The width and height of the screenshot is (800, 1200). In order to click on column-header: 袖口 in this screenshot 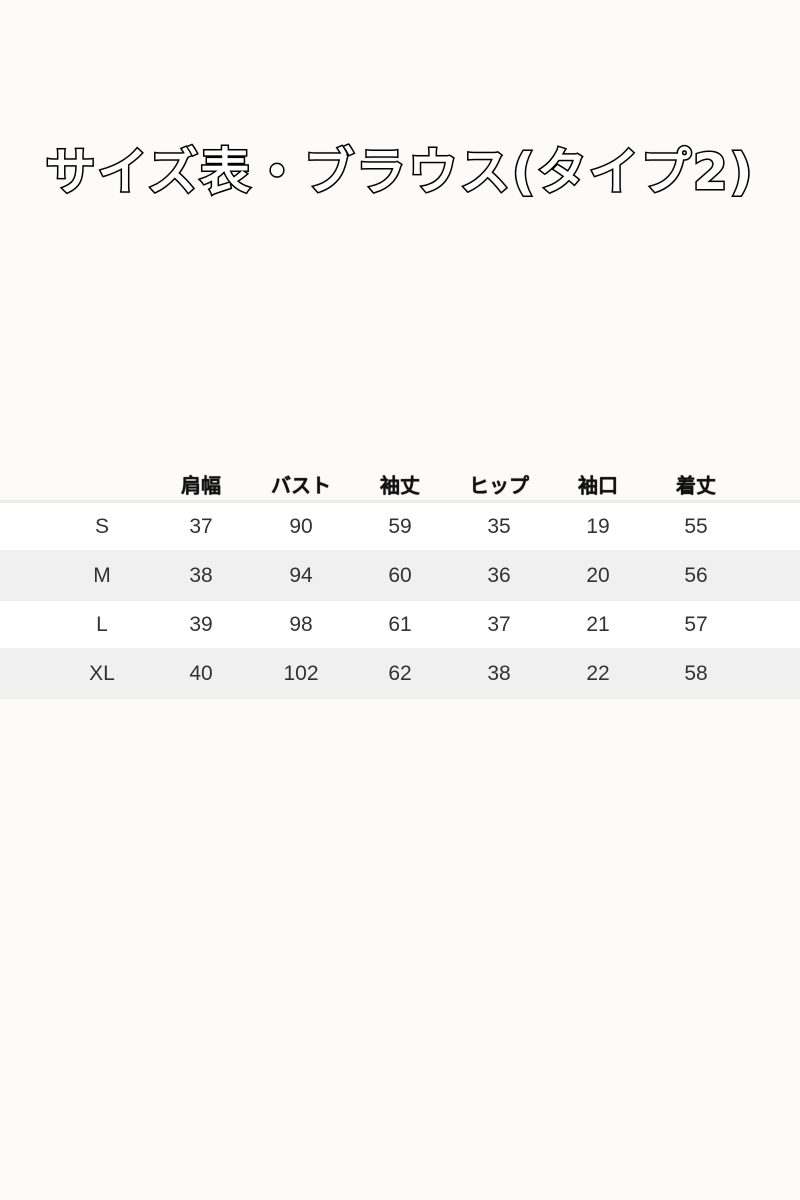, I will do `click(598, 486)`.